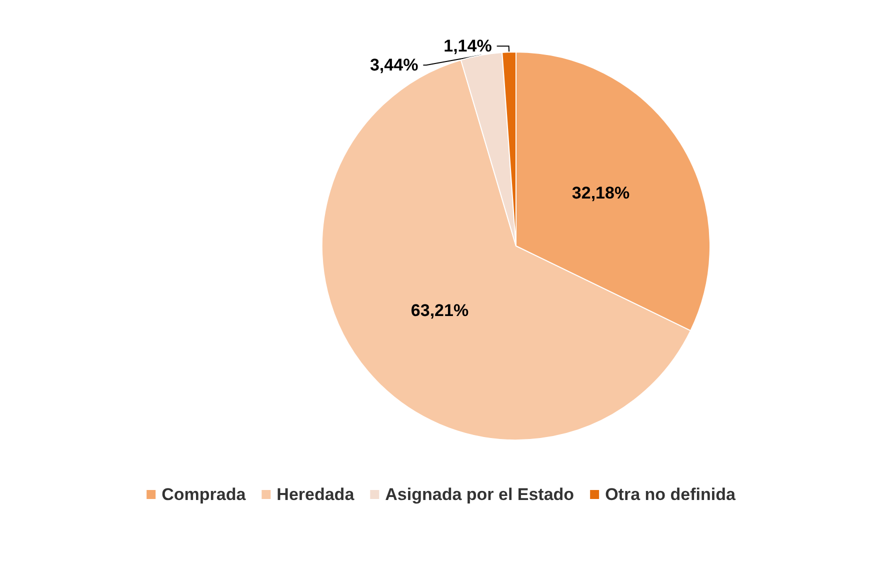 The image size is (880, 588). I want to click on legend-label: Heredada, so click(315, 494).